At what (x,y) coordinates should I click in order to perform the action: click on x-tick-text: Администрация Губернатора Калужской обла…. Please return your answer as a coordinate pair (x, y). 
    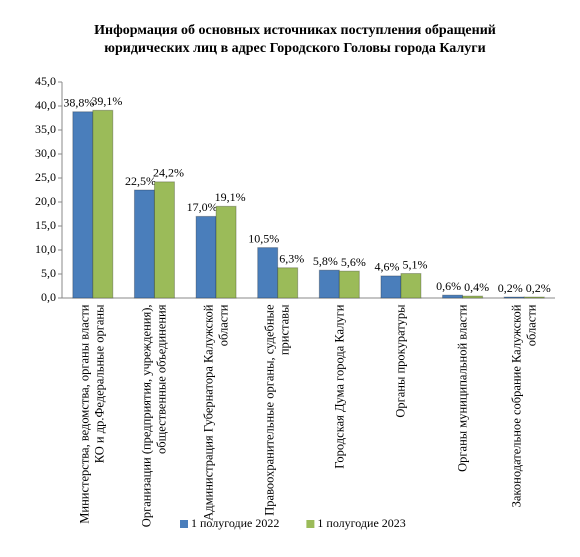
    Looking at the image, I should click on (216, 412).